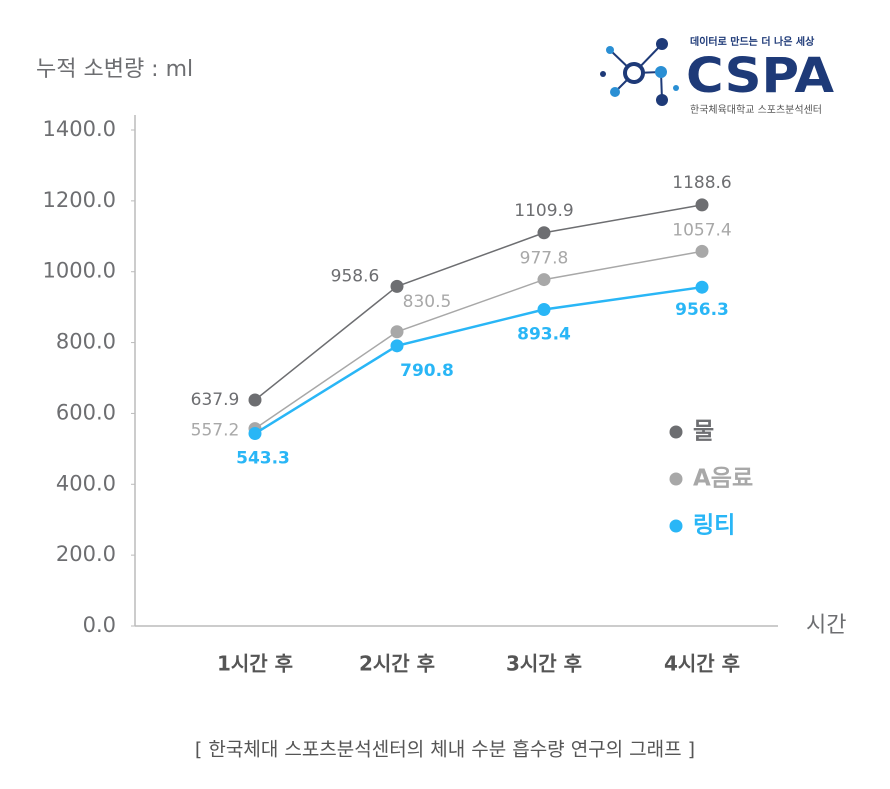 The height and width of the screenshot is (789, 890). I want to click on y-tick-label: 0.0, so click(99, 625).